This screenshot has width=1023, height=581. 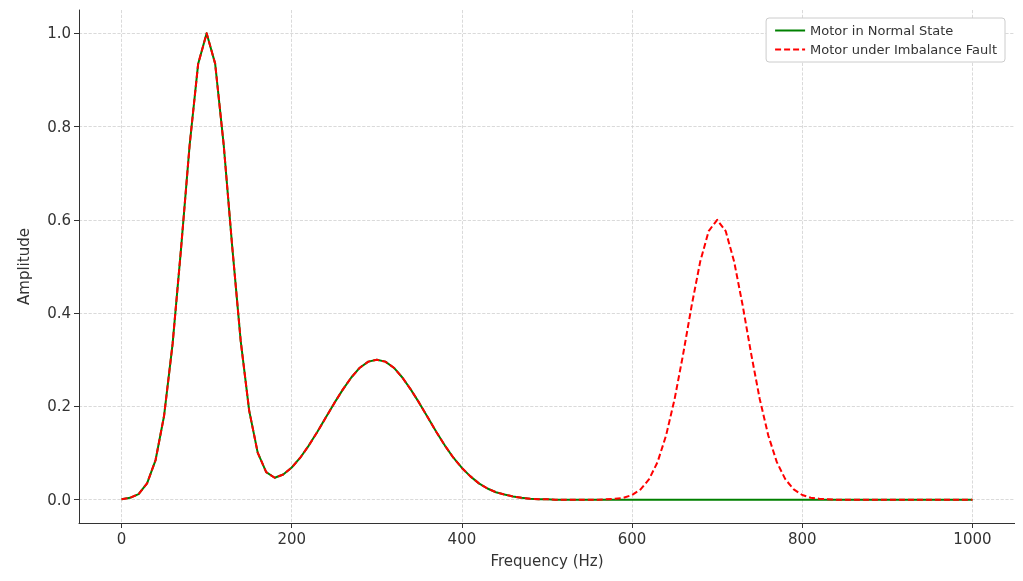 What do you see at coordinates (632, 538) in the screenshot?
I see `x-tick-label: 600` at bounding box center [632, 538].